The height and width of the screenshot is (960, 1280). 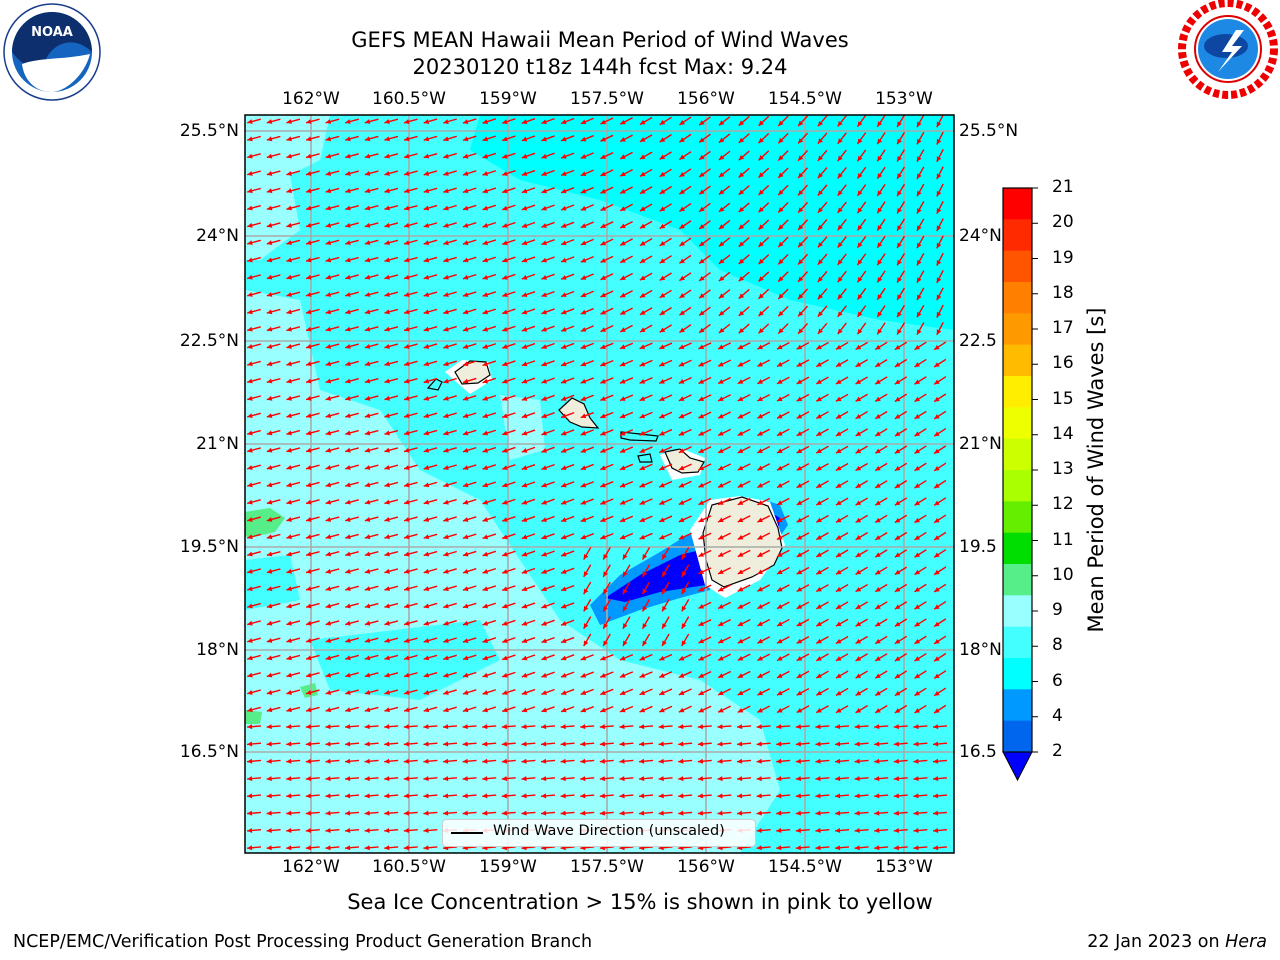 What do you see at coordinates (645, 458) in the screenshot?
I see `lanai` at bounding box center [645, 458].